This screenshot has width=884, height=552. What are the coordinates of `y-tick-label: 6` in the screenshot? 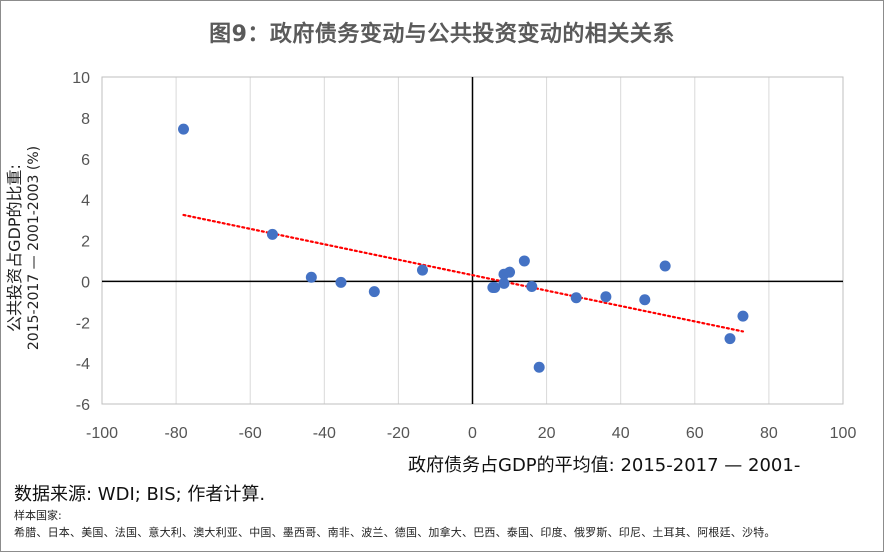 It's located at (85, 160).